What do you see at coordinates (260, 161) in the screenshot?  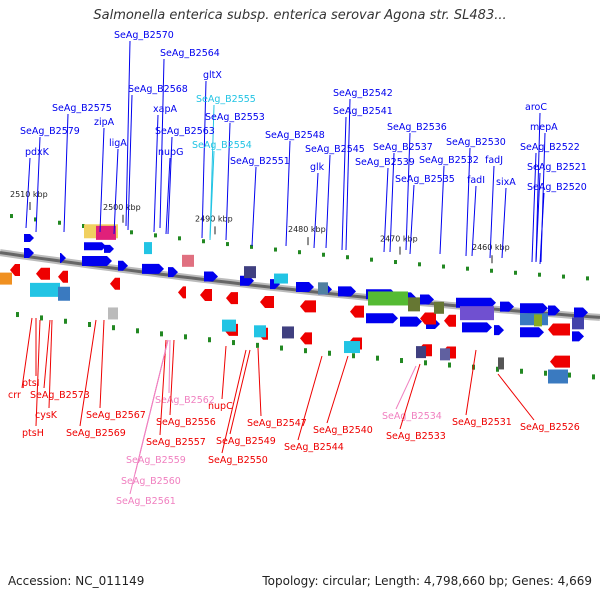 I see `forward-gene-label: SeAg_B2551` at bounding box center [260, 161].